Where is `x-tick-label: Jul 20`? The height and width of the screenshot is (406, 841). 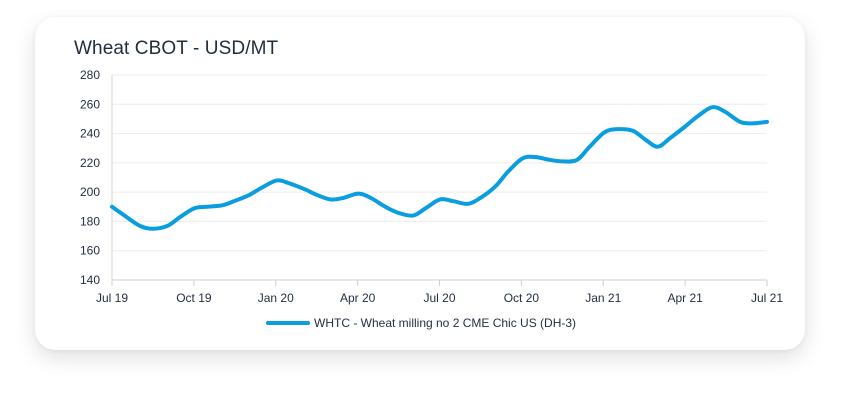 x-tick-label: Jul 20 is located at coordinates (439, 298).